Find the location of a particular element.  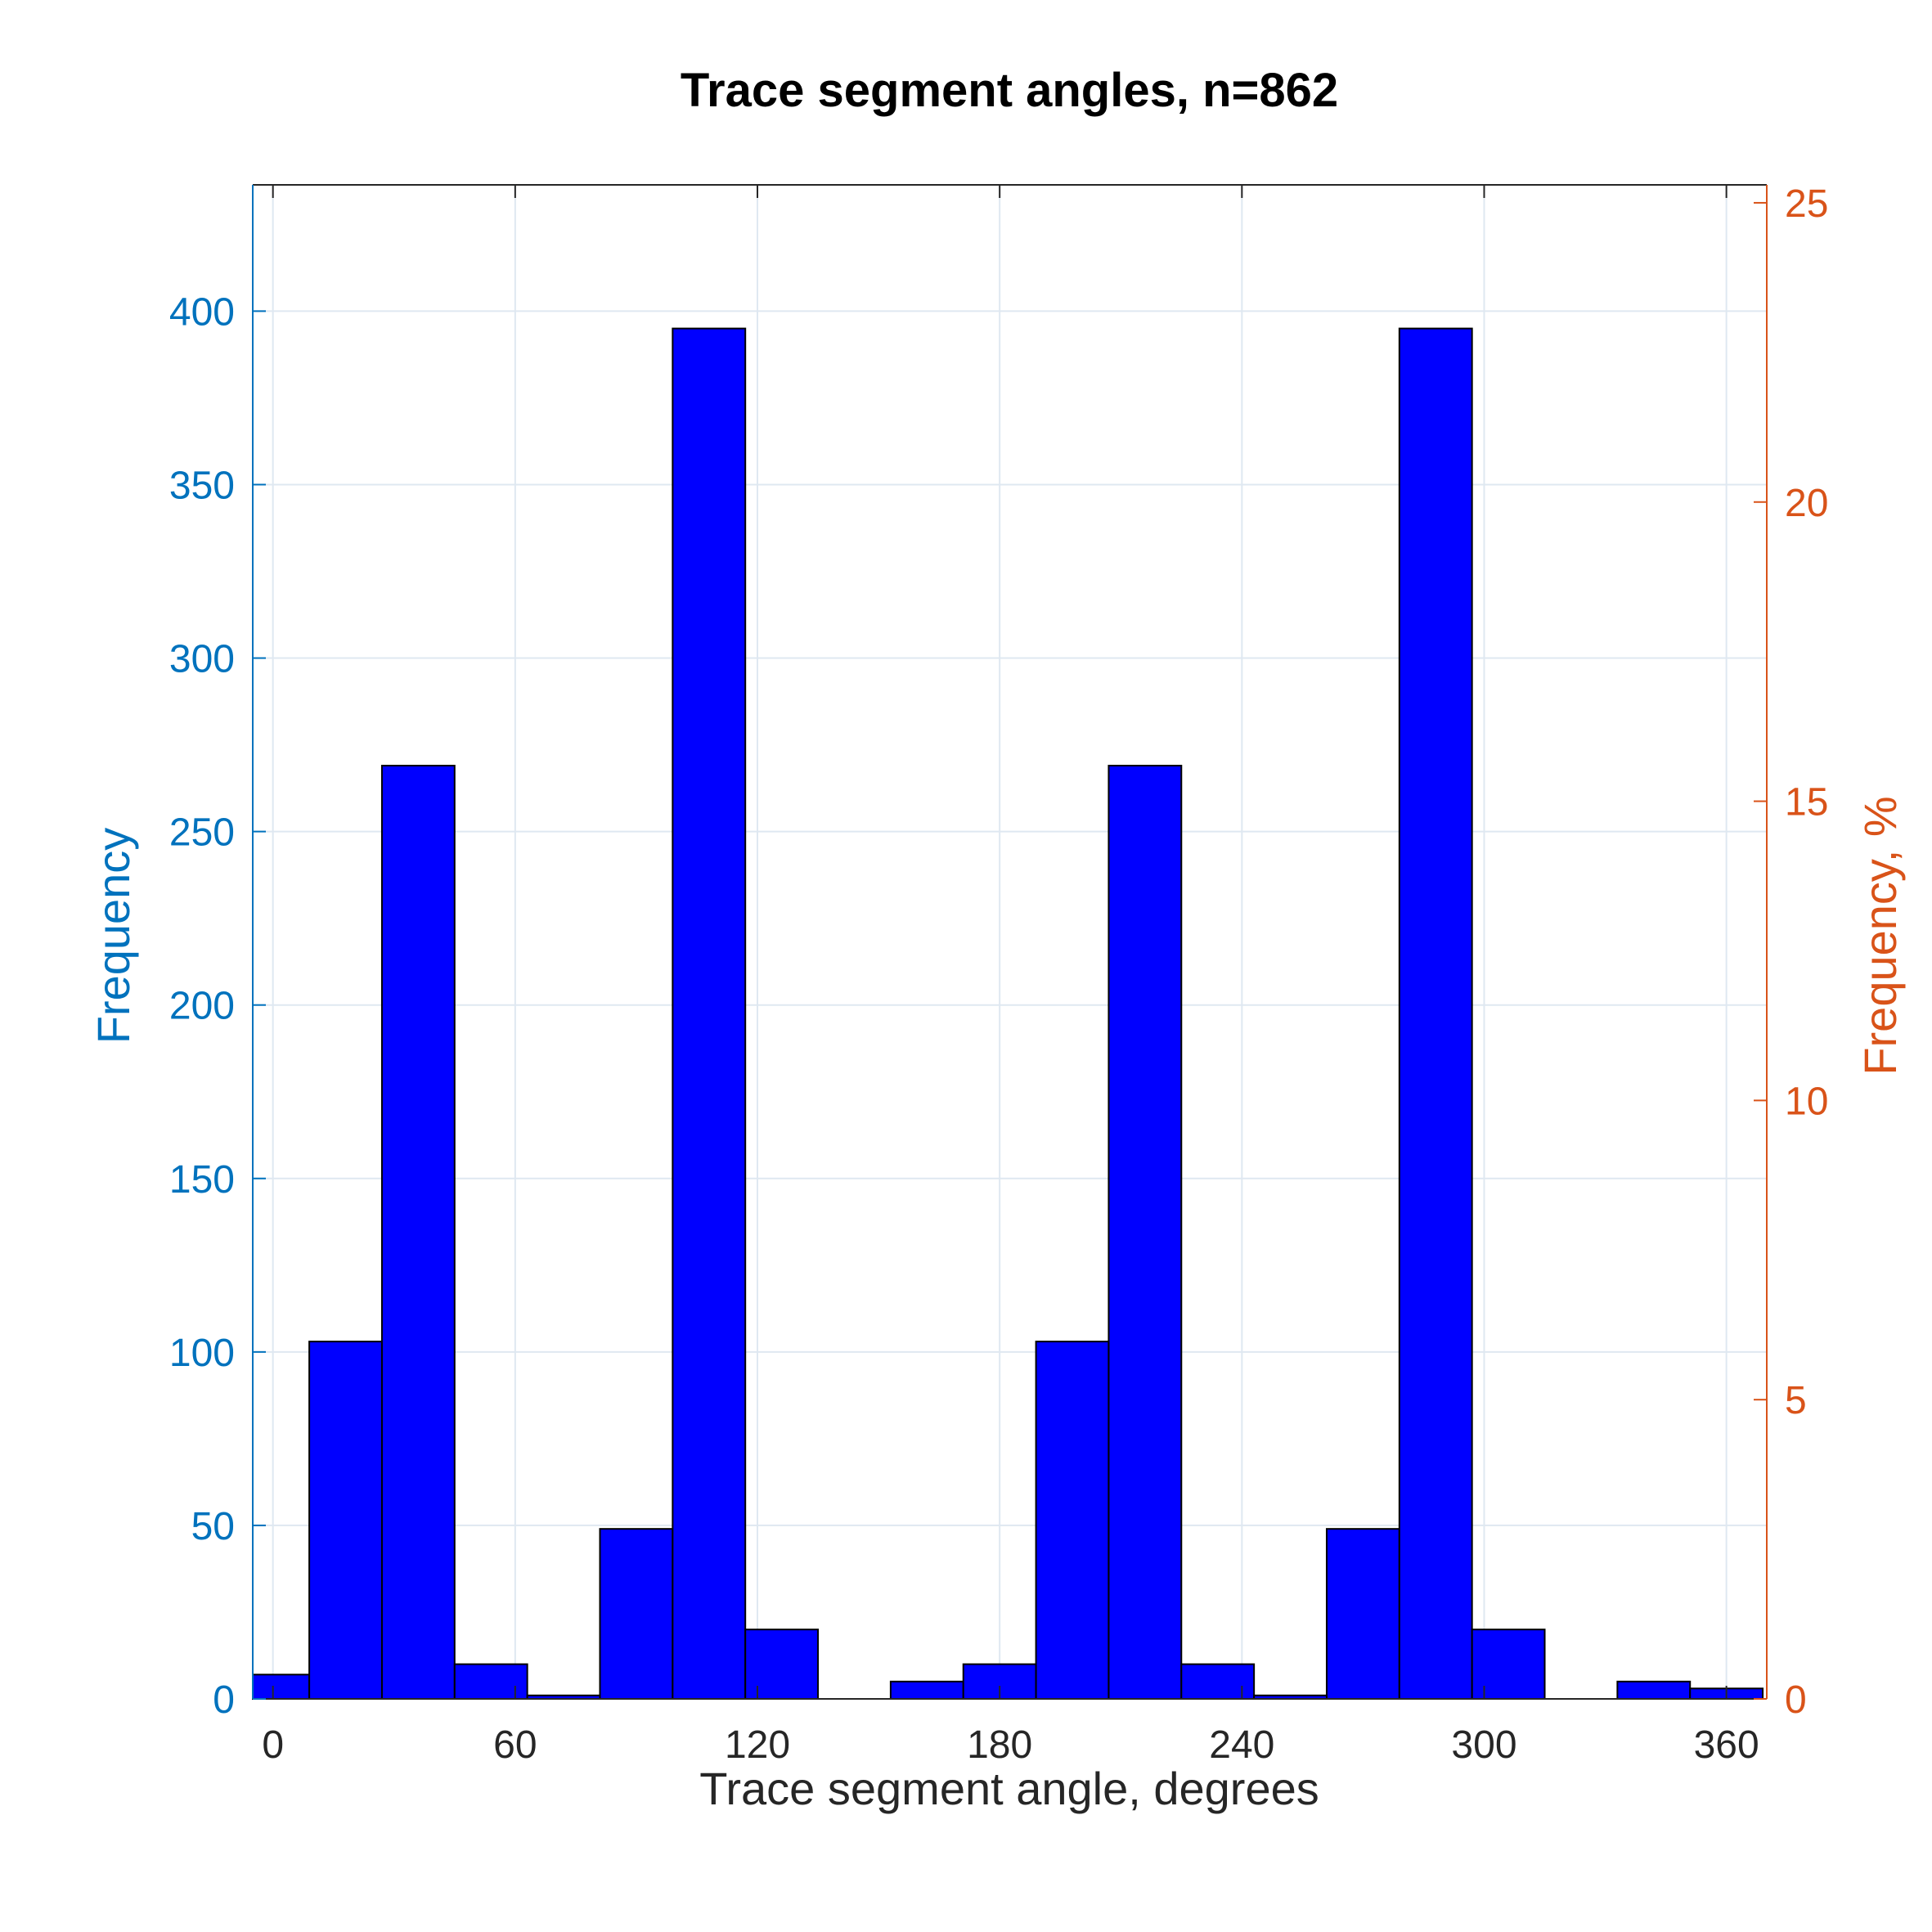

y-tick-label-left: 300 is located at coordinates (202, 660).